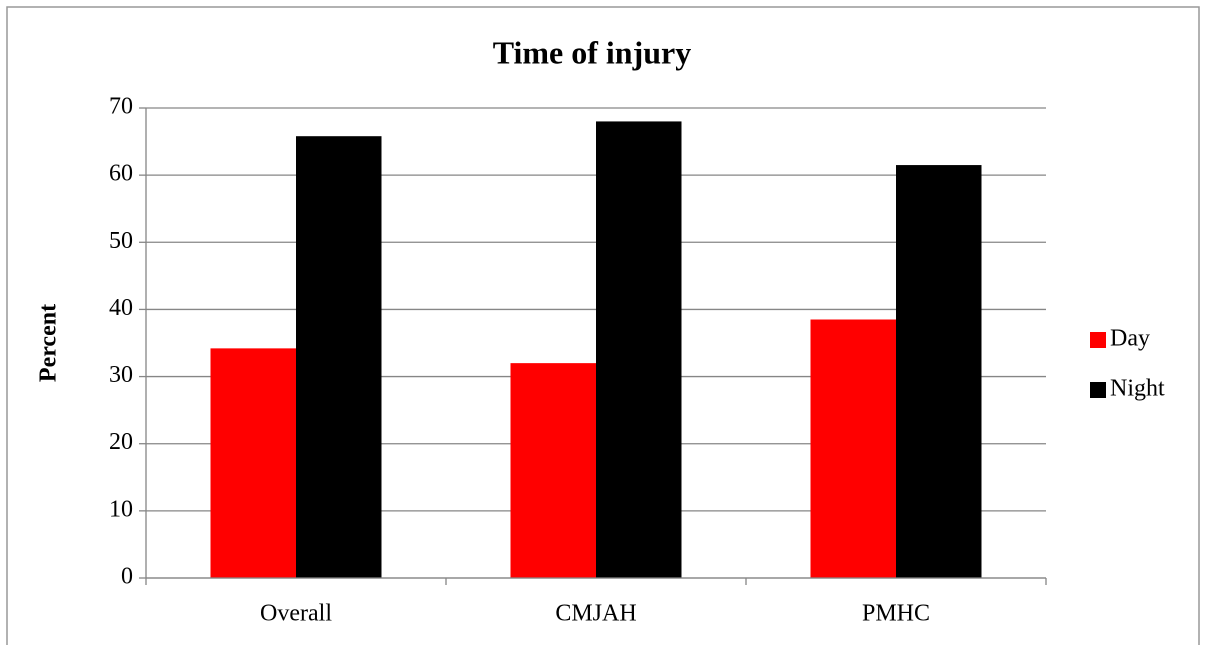 Image resolution: width=1207 pixels, height=645 pixels. What do you see at coordinates (127, 577) in the screenshot?
I see `y-tick-label: 0` at bounding box center [127, 577].